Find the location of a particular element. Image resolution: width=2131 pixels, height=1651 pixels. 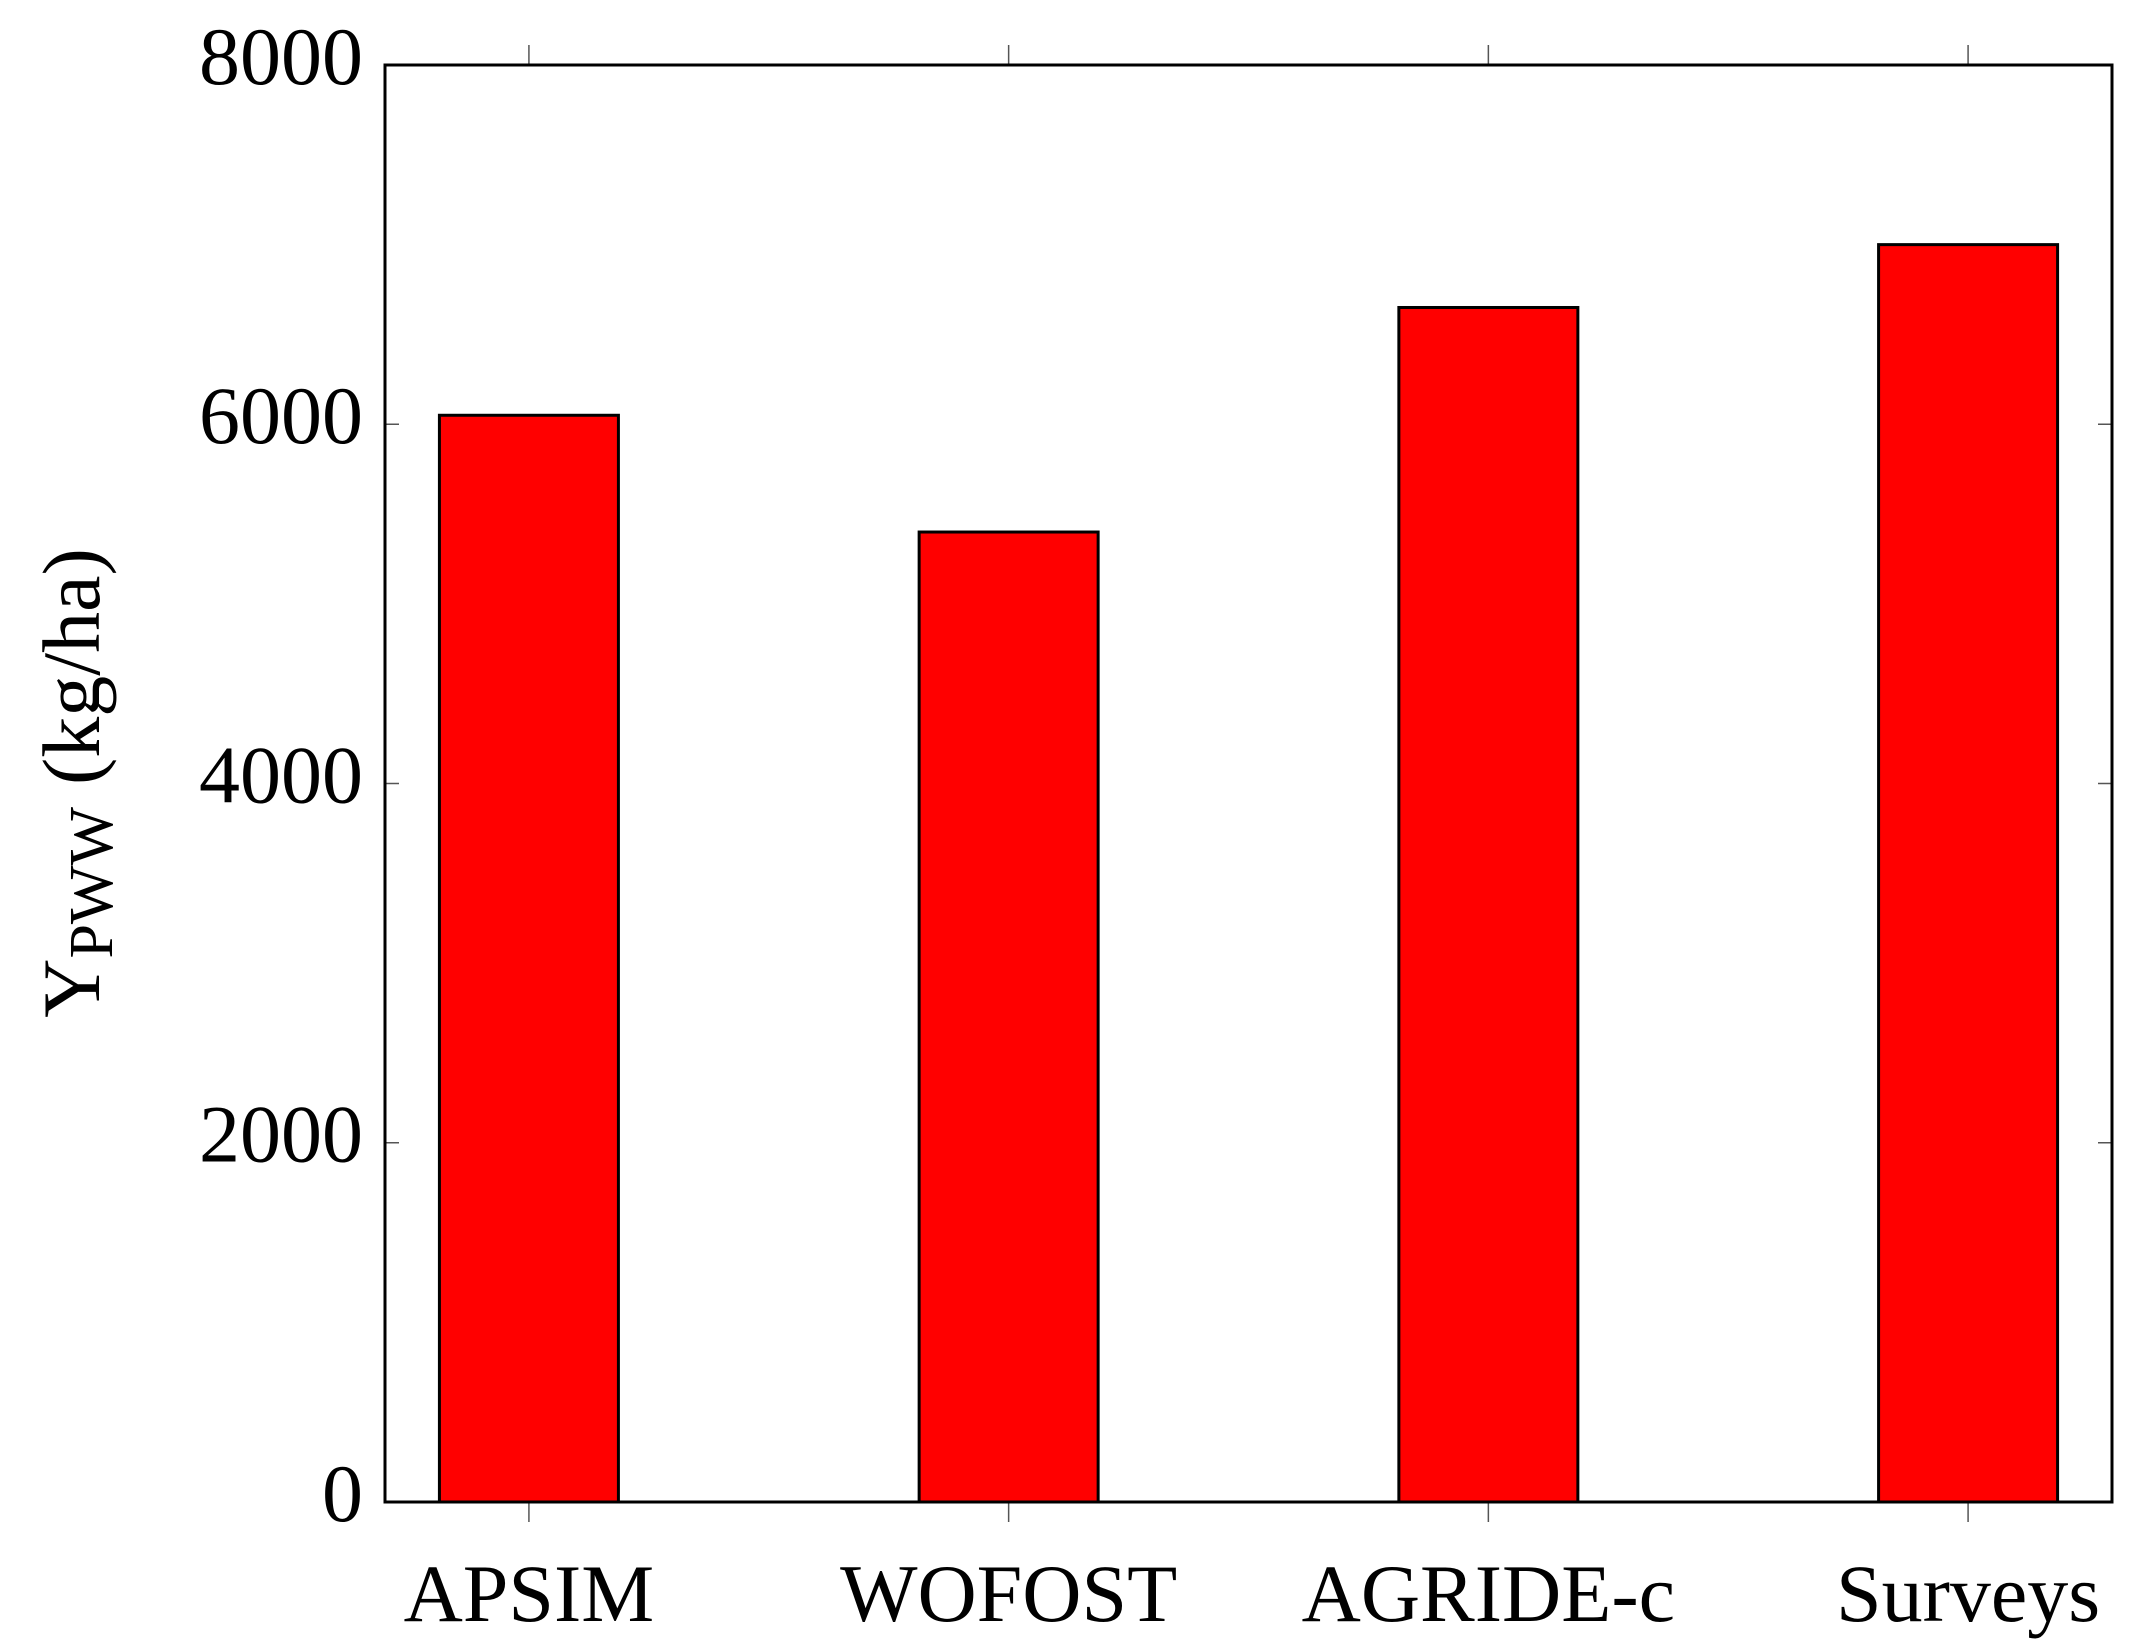

x-tick-label: Surveys is located at coordinates (1968, 1593).